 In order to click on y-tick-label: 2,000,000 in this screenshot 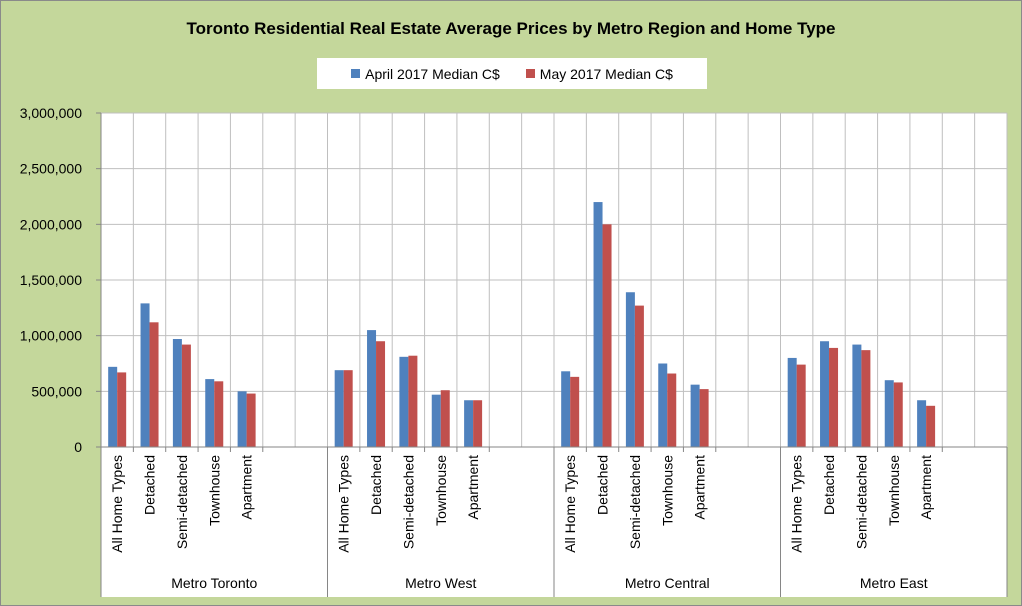, I will do `click(51, 224)`.